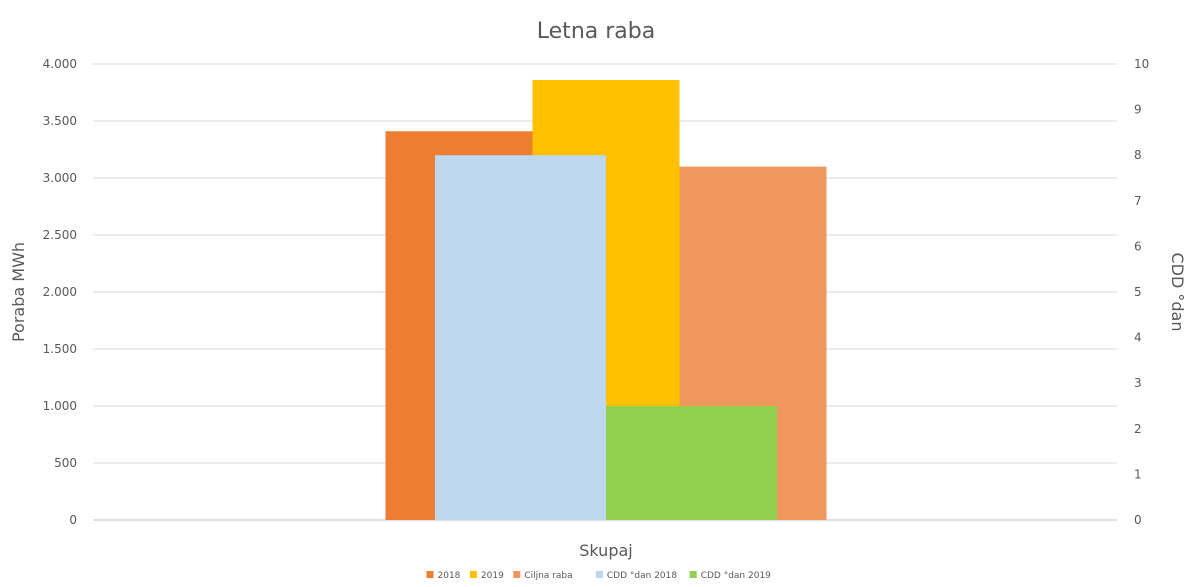 The image size is (1184, 587). Describe the element at coordinates (1138, 474) in the screenshot. I see `y2-tick-label: 1` at that location.